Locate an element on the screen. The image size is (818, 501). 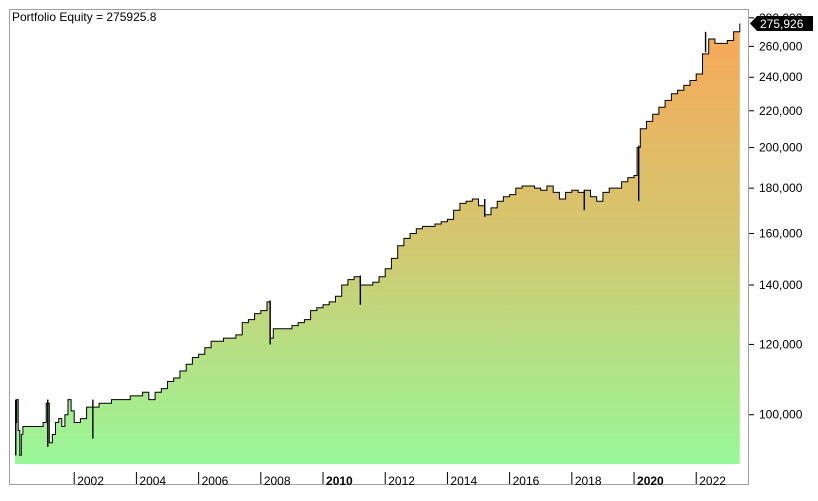
last-value-label: 275,926 is located at coordinates (782, 24).